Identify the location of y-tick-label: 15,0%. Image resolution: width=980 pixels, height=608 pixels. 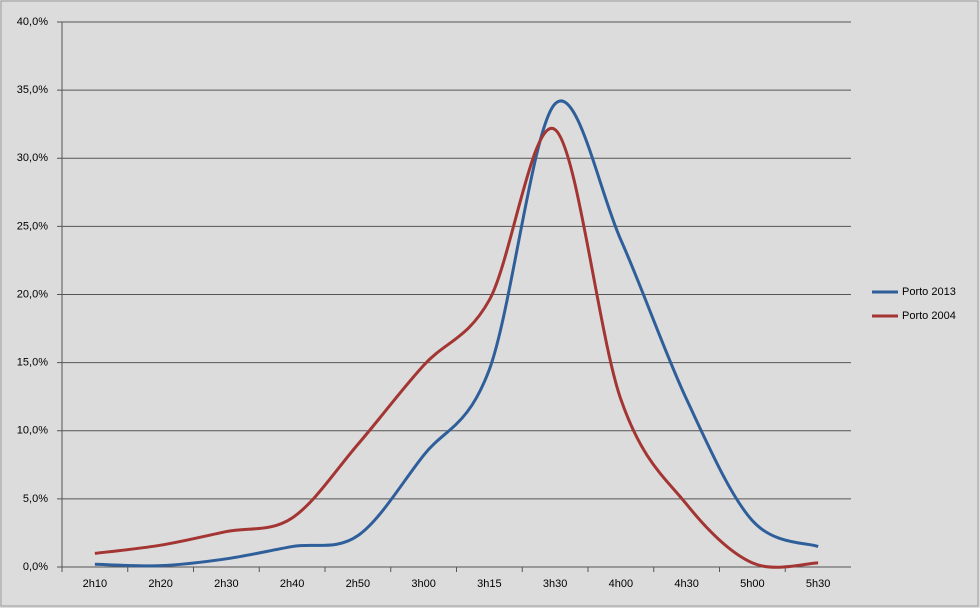
(32, 363).